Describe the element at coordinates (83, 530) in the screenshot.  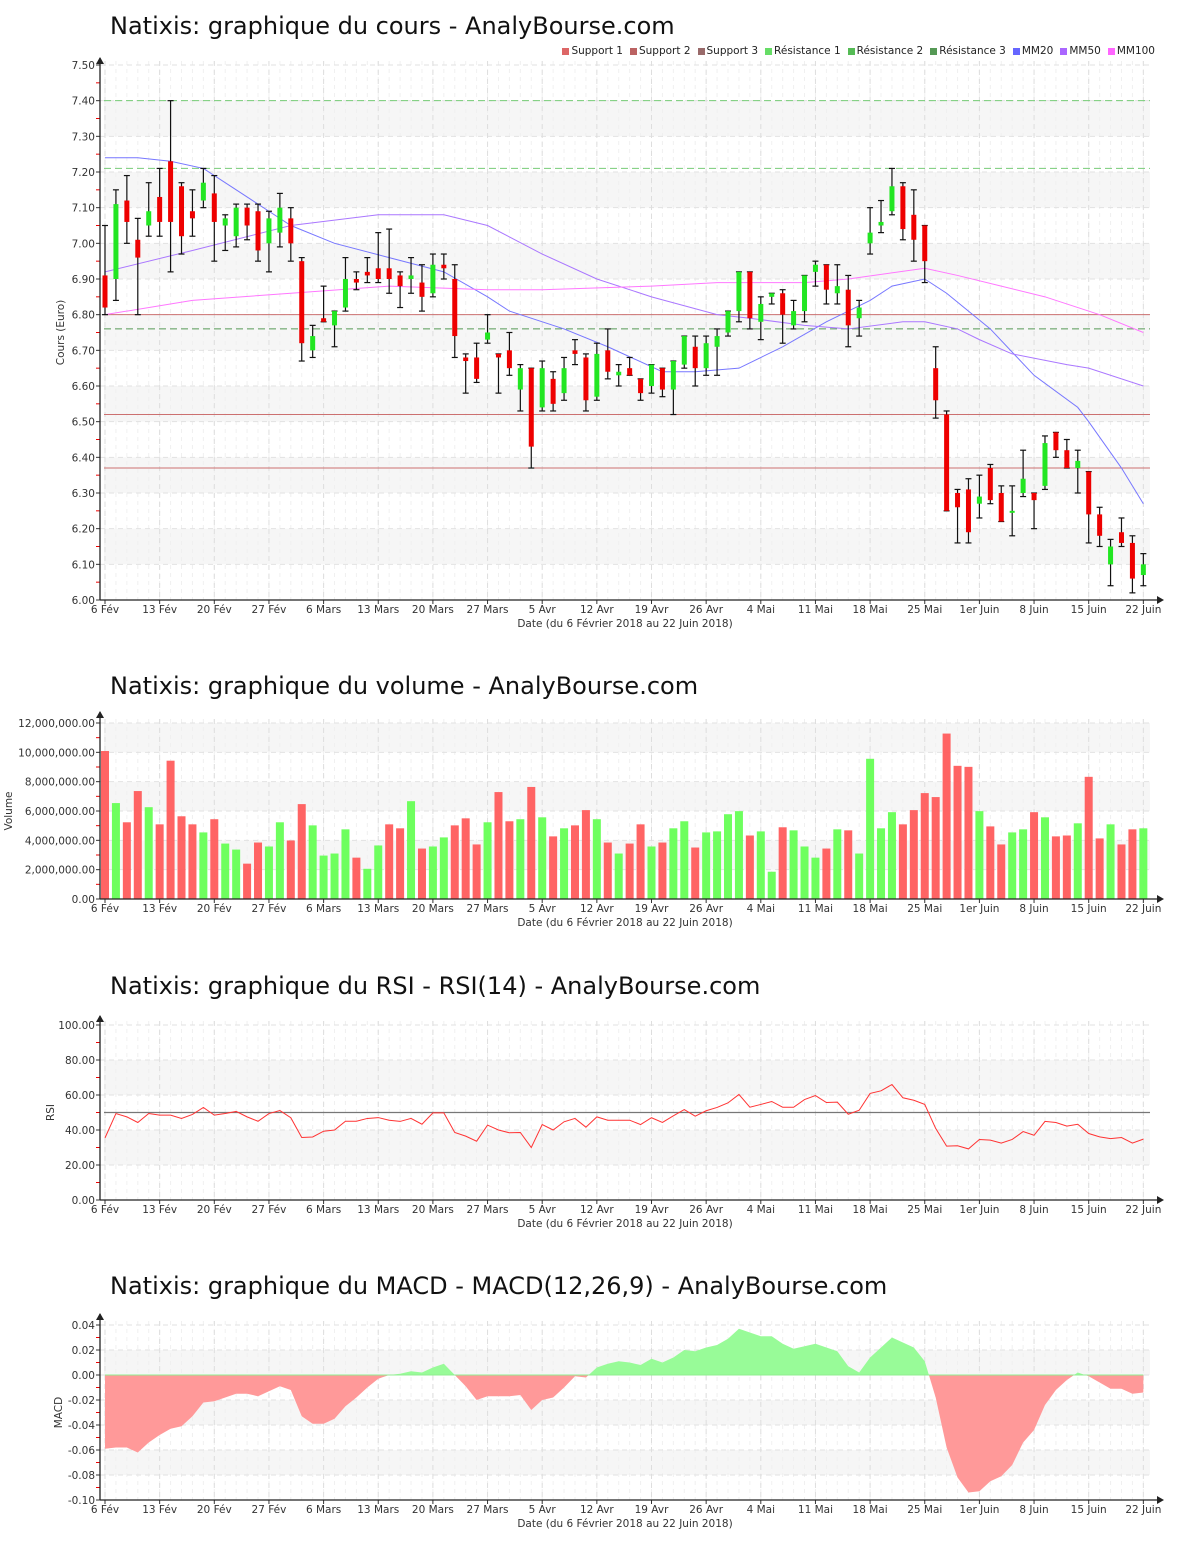
I see `y-tick-label: 6.20` at that location.